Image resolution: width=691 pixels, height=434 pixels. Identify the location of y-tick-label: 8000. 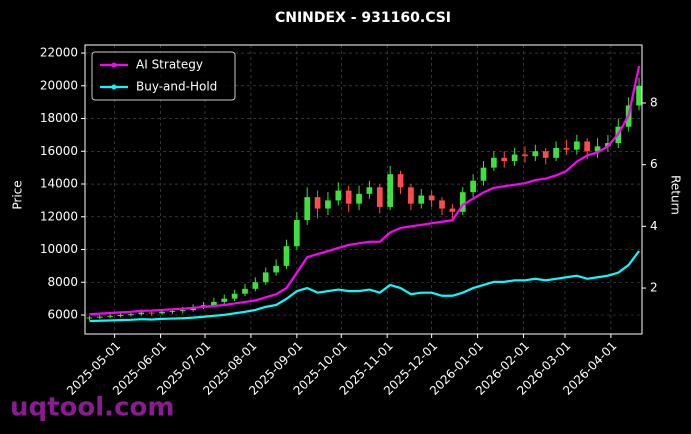
(62, 282).